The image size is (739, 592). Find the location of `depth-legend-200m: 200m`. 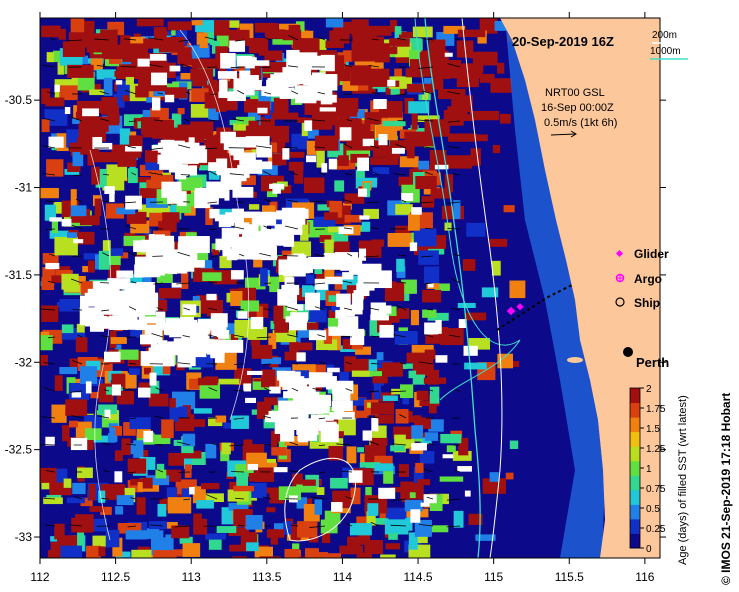

depth-legend-200m: 200m is located at coordinates (664, 35).